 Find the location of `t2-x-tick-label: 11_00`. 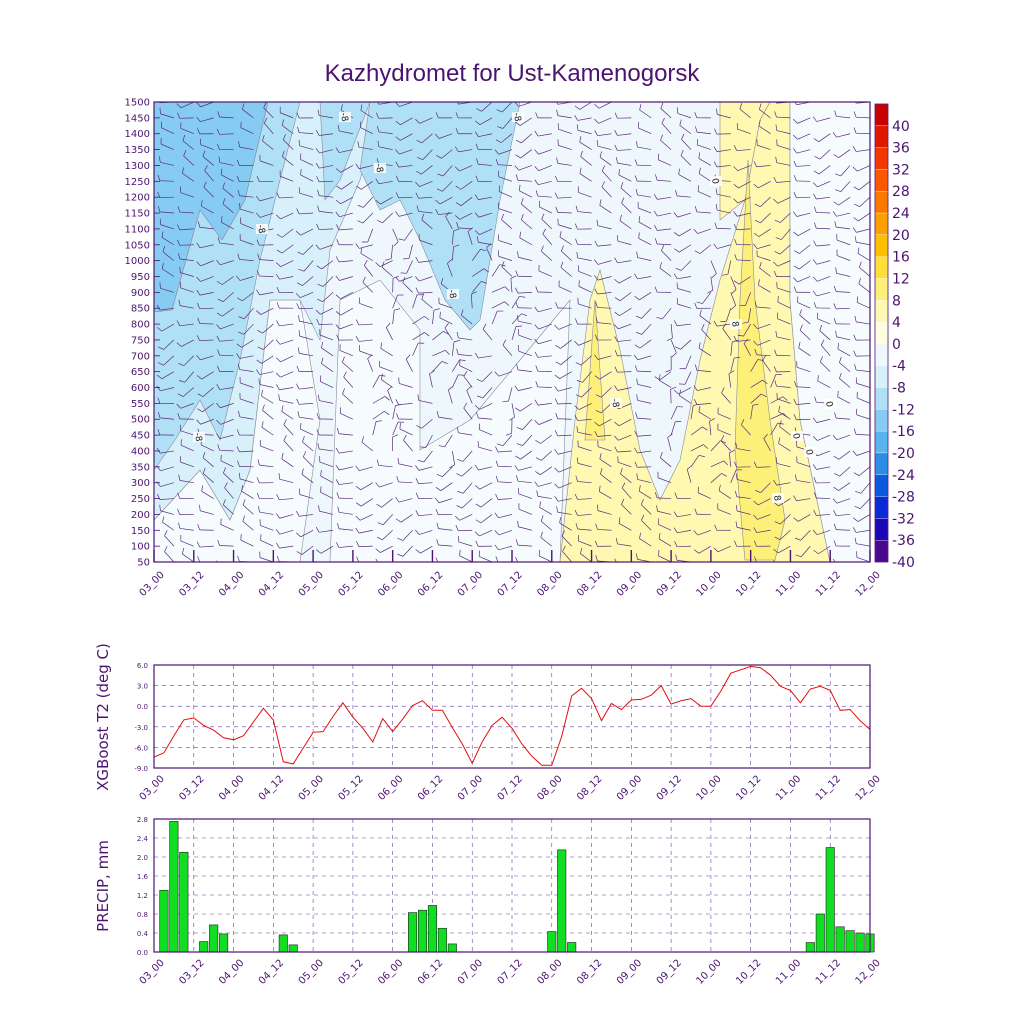

t2-x-tick-label: 11_00 is located at coordinates (788, 788).